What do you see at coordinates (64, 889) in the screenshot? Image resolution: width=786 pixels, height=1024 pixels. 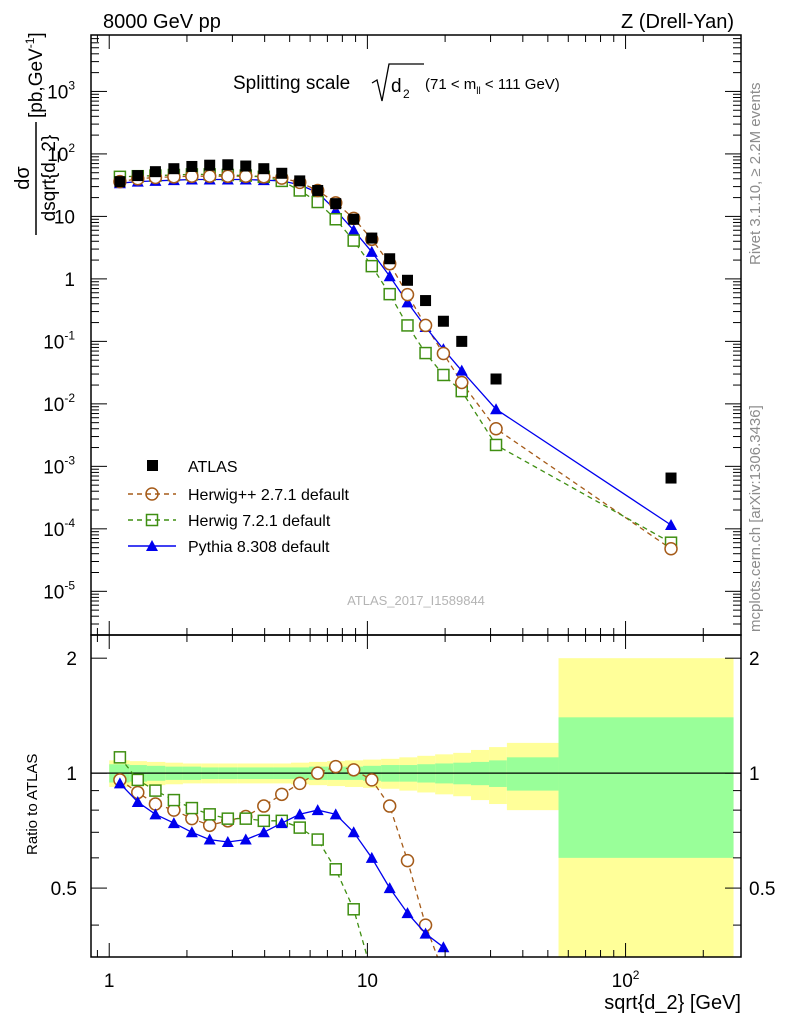 I see `ratio-y-tick-label-left: 0.5` at bounding box center [64, 889].